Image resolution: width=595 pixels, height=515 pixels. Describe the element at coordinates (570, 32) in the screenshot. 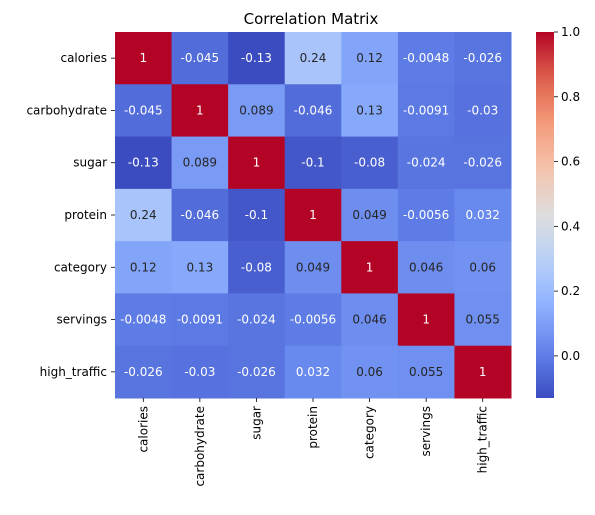

I see `colorbar-tick-label: 1.0` at that location.